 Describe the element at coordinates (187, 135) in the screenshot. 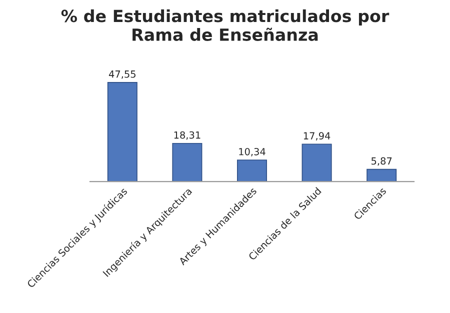

I see `data-label: 18,31` at that location.